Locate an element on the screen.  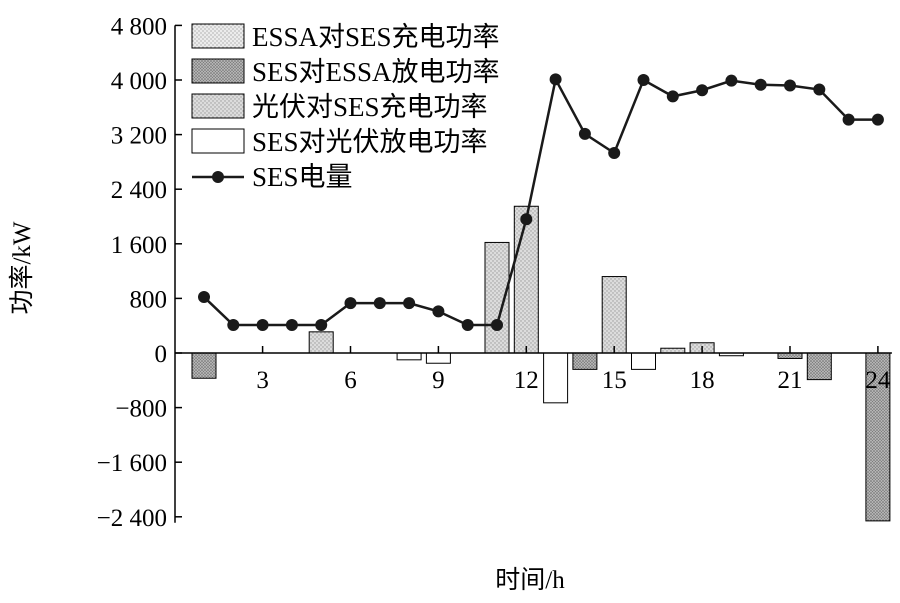
y-tick-label: −1 600 is located at coordinates (132, 463).